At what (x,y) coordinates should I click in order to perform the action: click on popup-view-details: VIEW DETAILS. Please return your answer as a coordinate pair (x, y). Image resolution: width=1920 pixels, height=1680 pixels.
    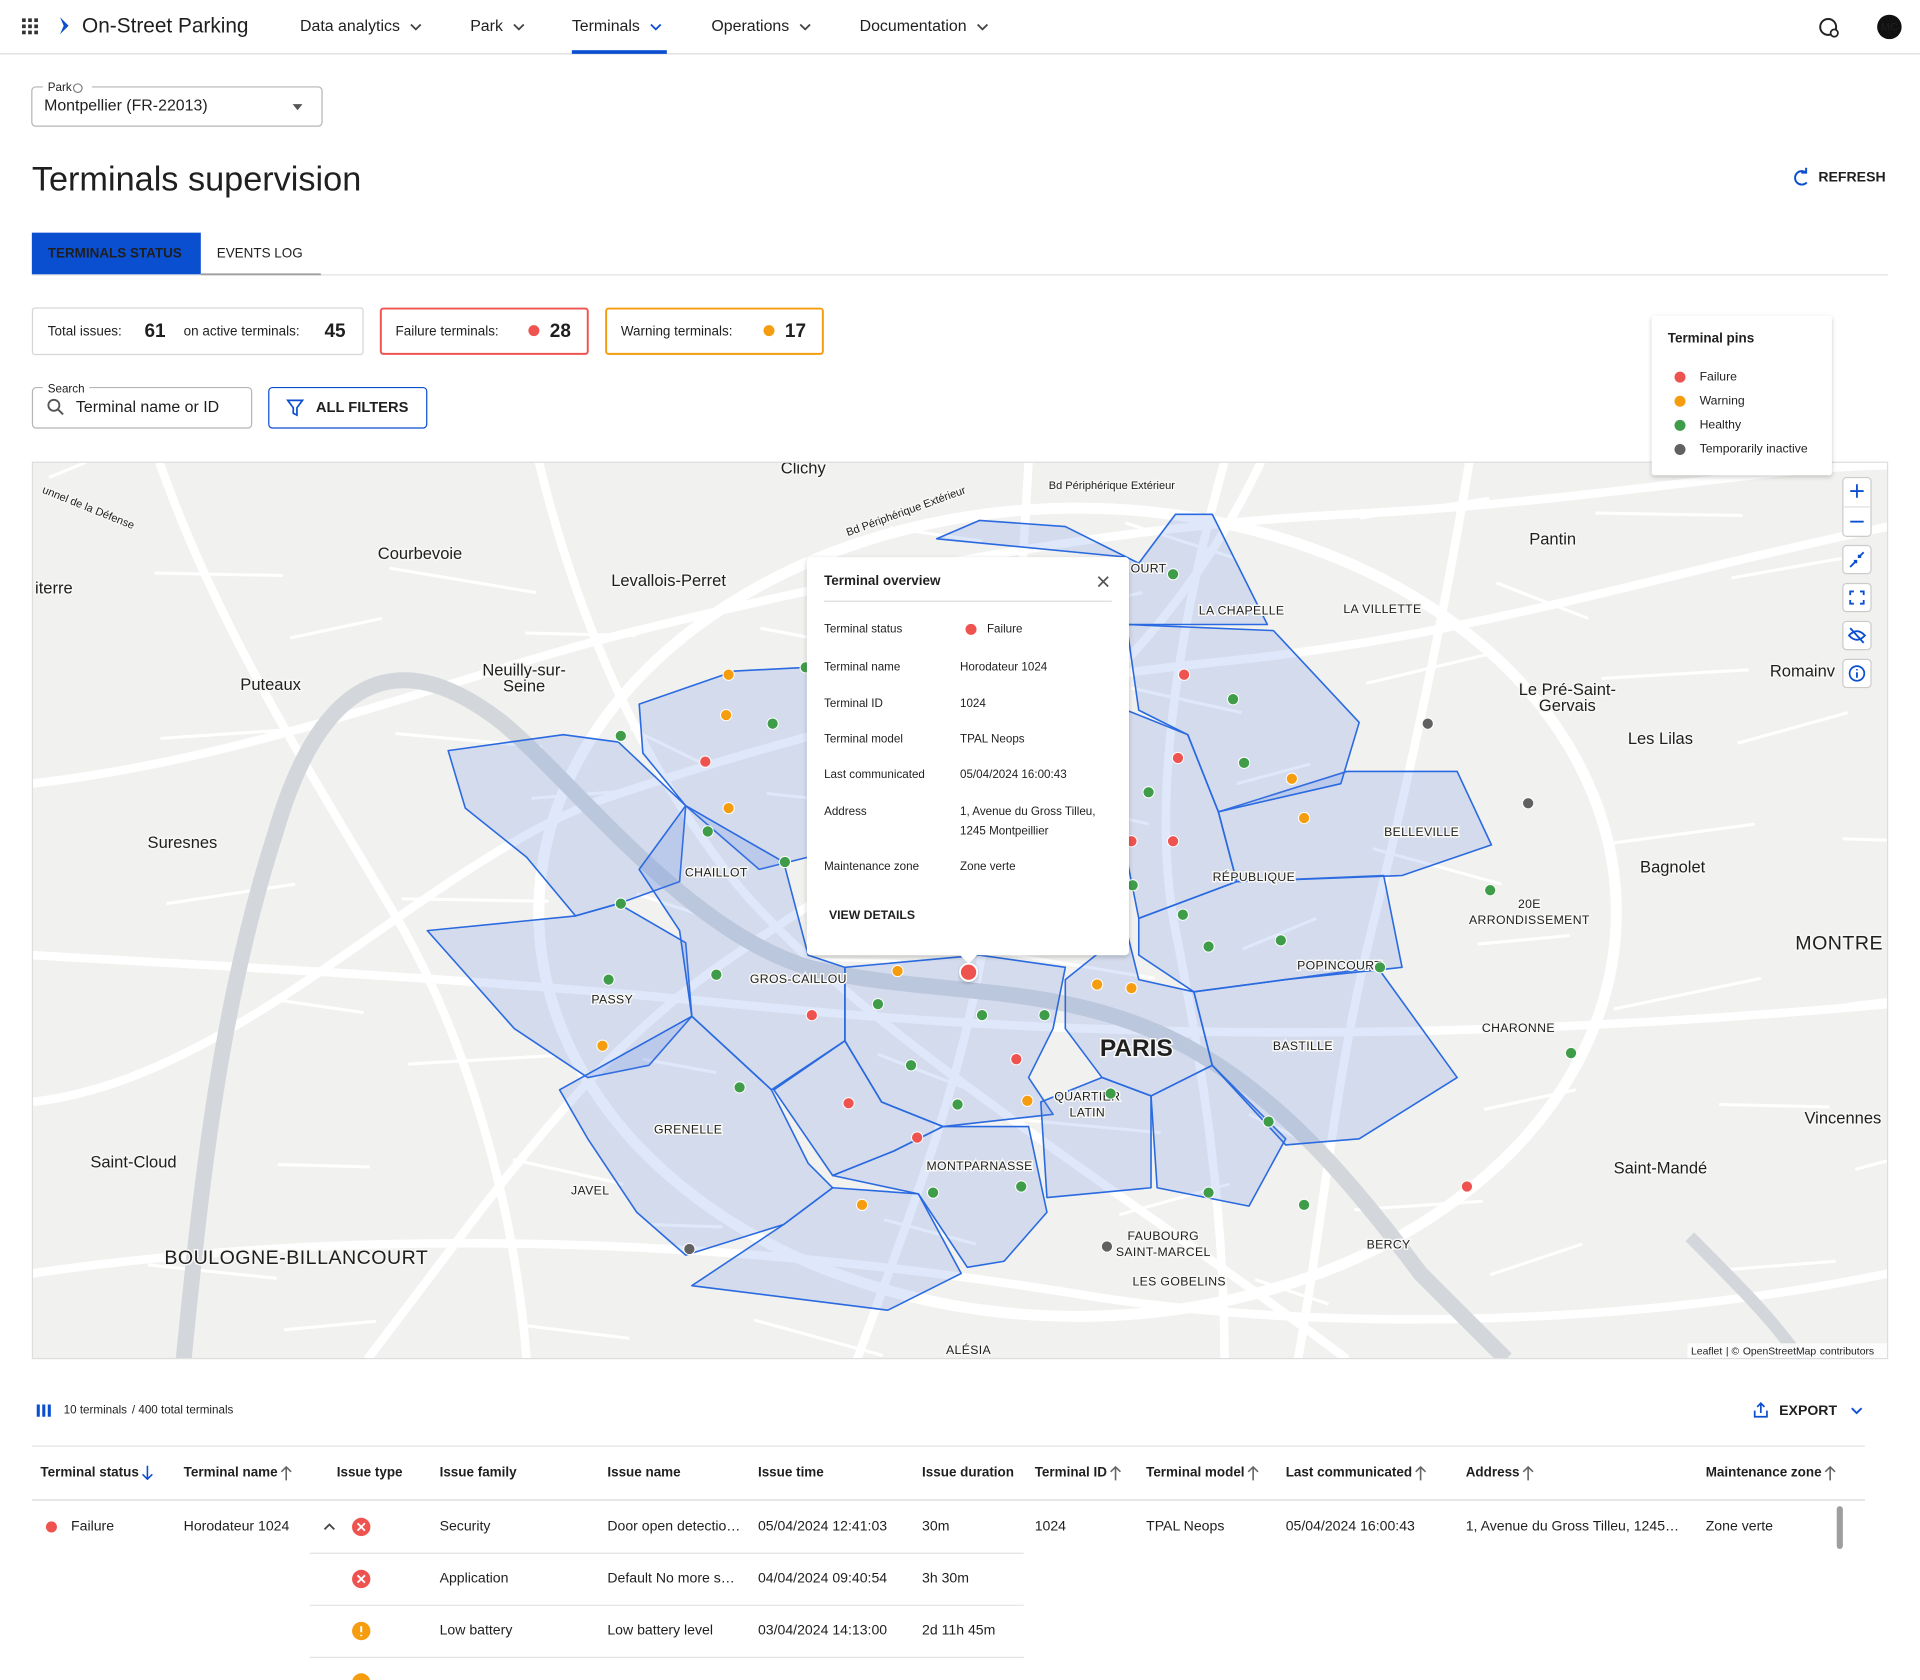
    Looking at the image, I should click on (872, 915).